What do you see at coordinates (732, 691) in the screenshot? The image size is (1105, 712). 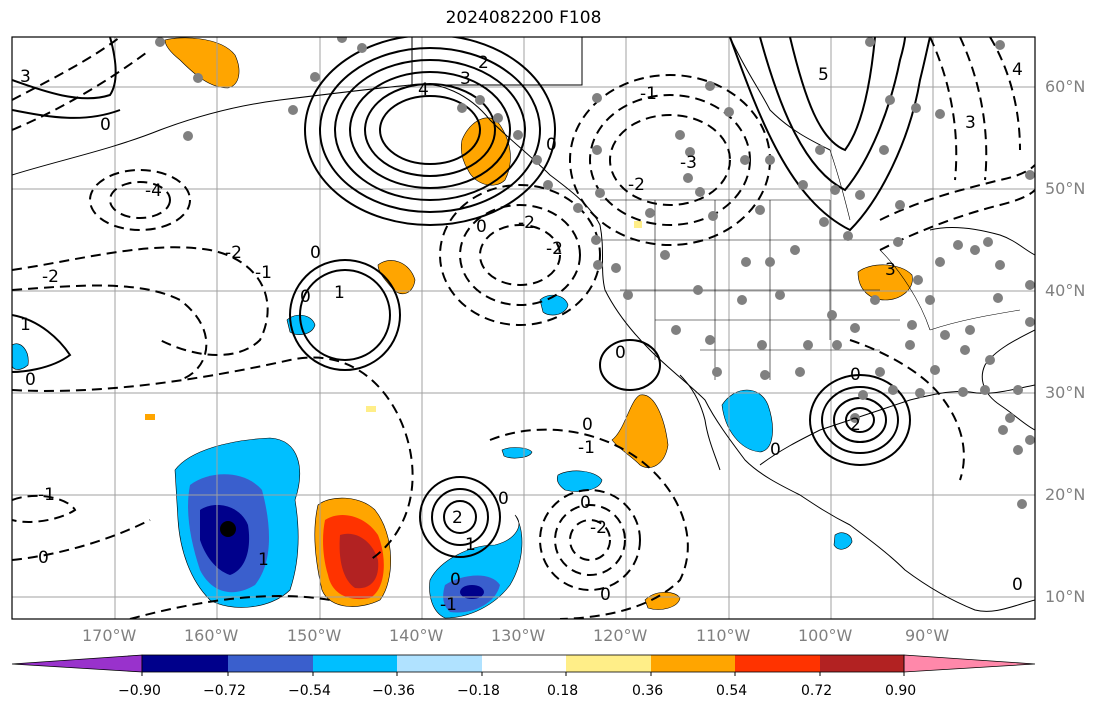 I see `colorbar-tick: 0.54` at bounding box center [732, 691].